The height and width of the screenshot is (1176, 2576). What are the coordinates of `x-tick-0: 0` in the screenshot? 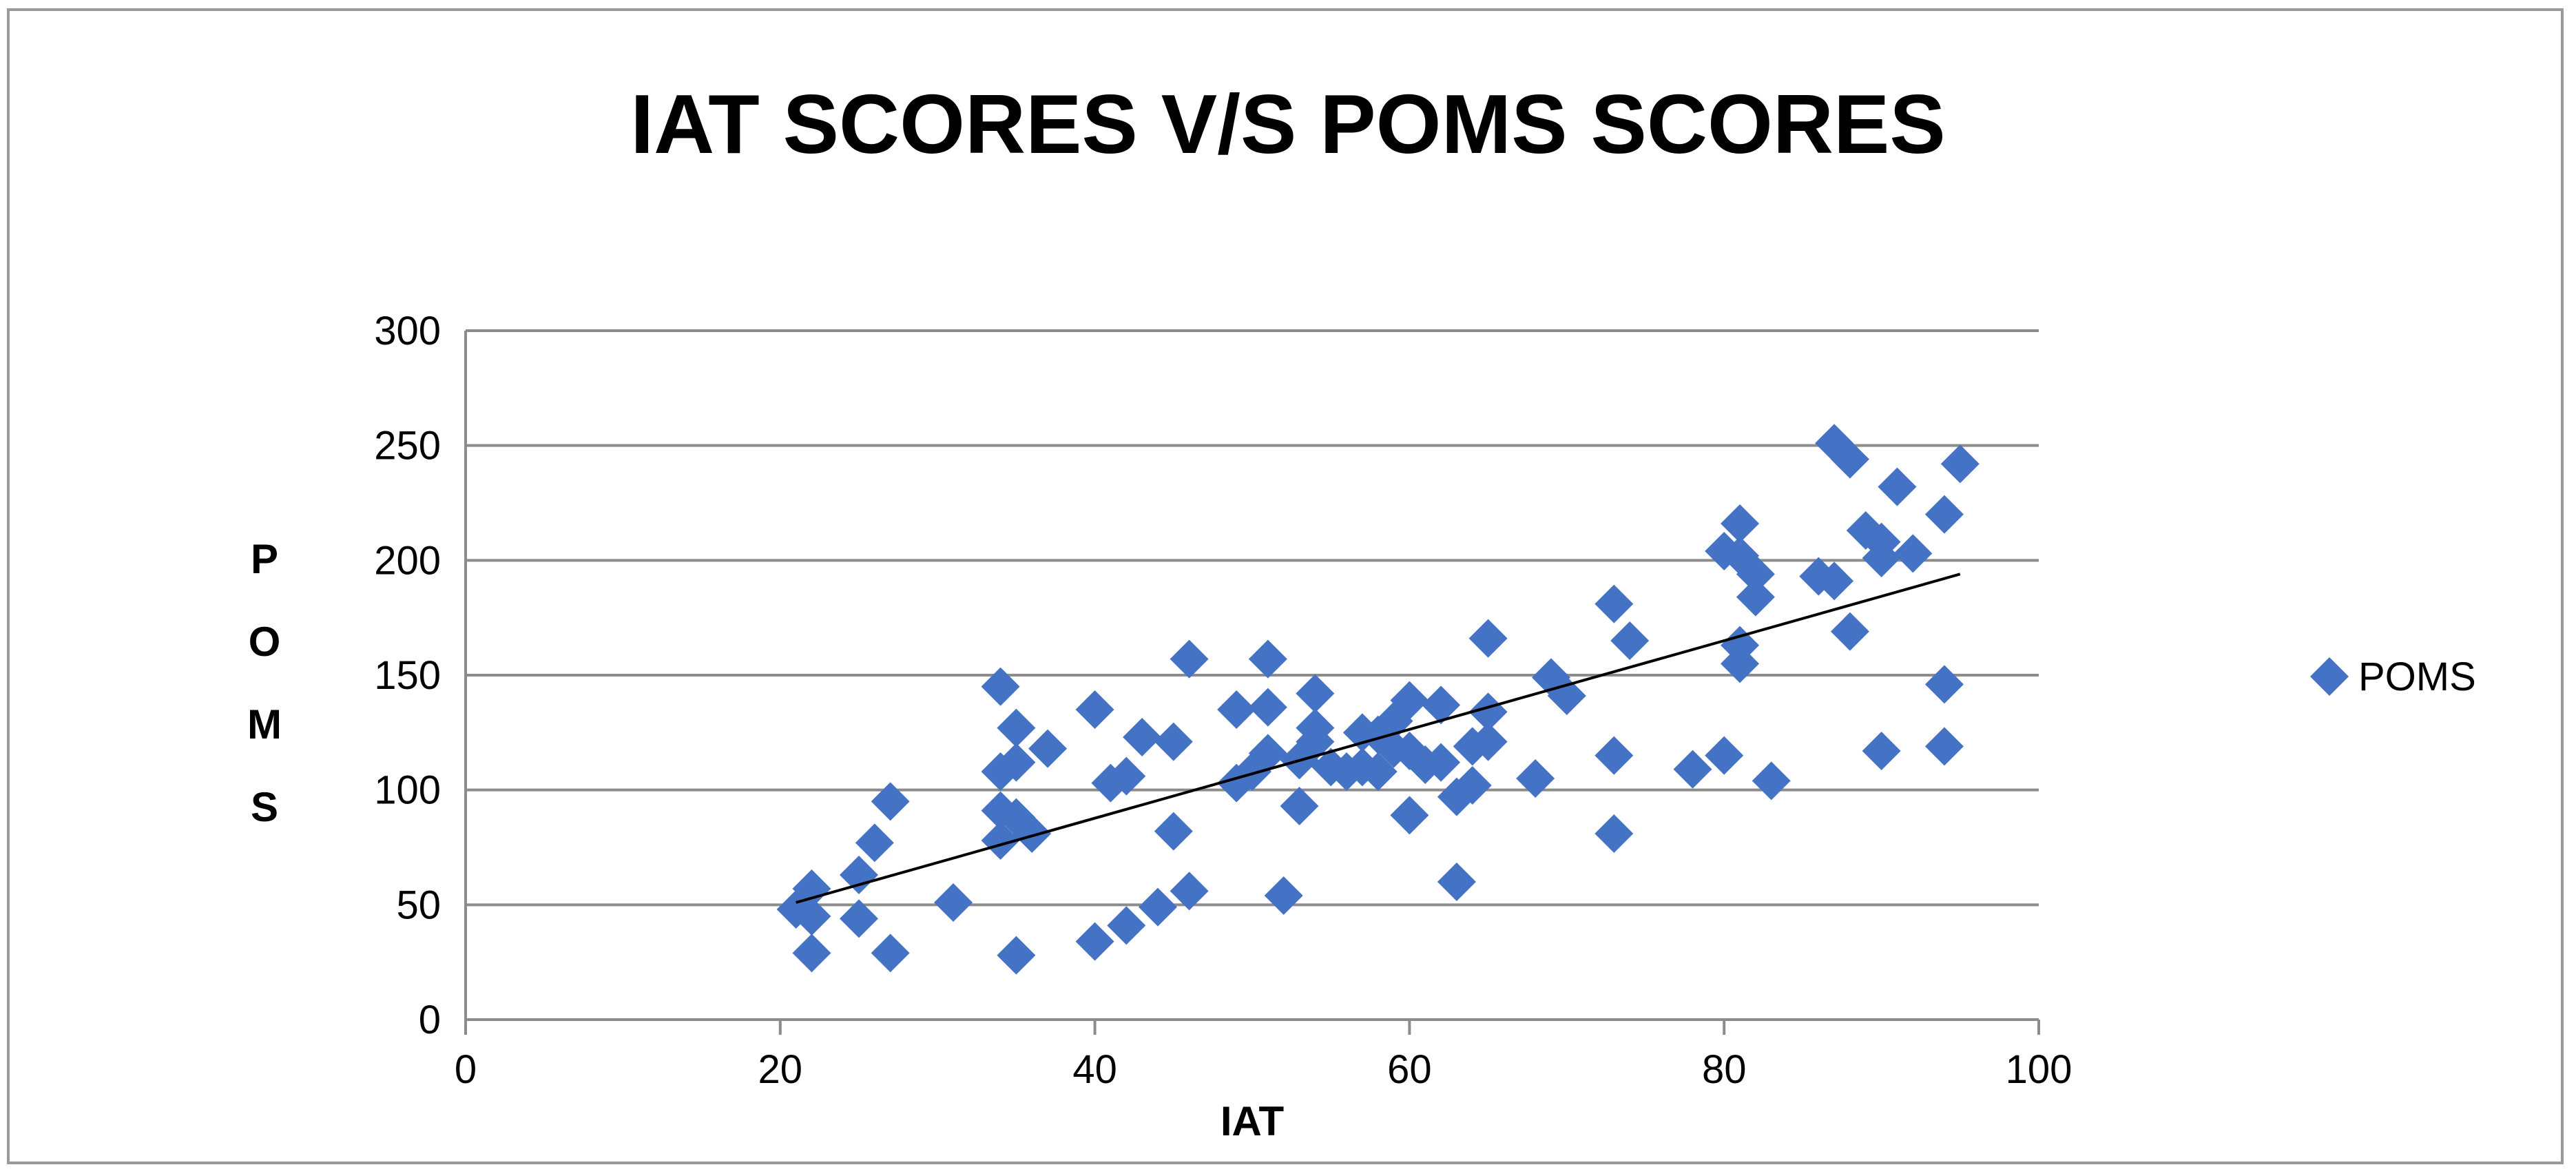 It's located at (466, 1069).